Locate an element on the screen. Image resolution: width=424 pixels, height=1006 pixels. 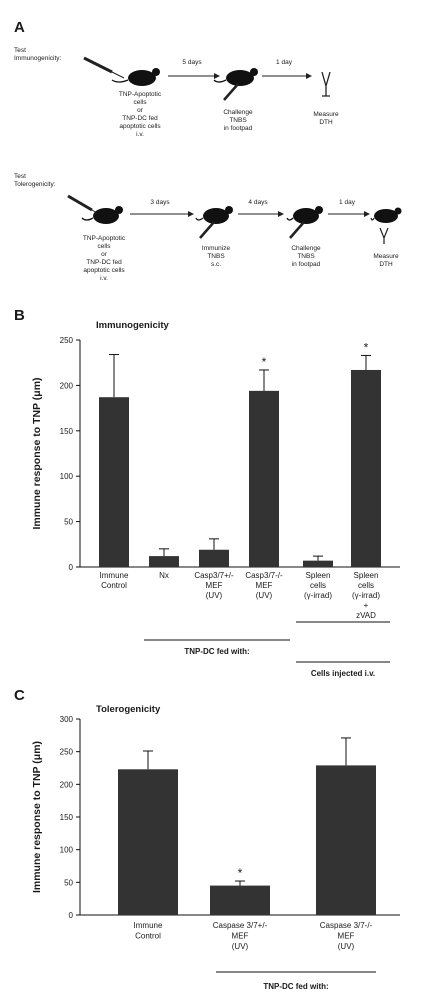
y-axis-label: Immune response to TNP (μm) is located at coordinates (37, 817).